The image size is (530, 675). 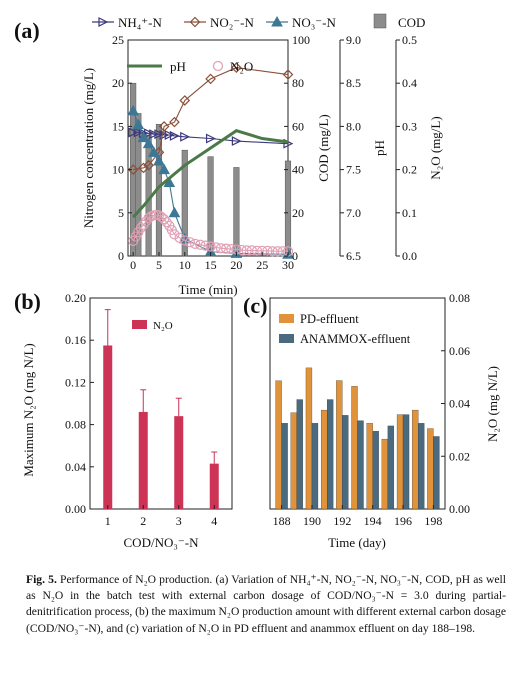 What do you see at coordinates (435, 147) in the screenshot?
I see `n2o-axis-label: N₂O (mg/L)` at bounding box center [435, 147].